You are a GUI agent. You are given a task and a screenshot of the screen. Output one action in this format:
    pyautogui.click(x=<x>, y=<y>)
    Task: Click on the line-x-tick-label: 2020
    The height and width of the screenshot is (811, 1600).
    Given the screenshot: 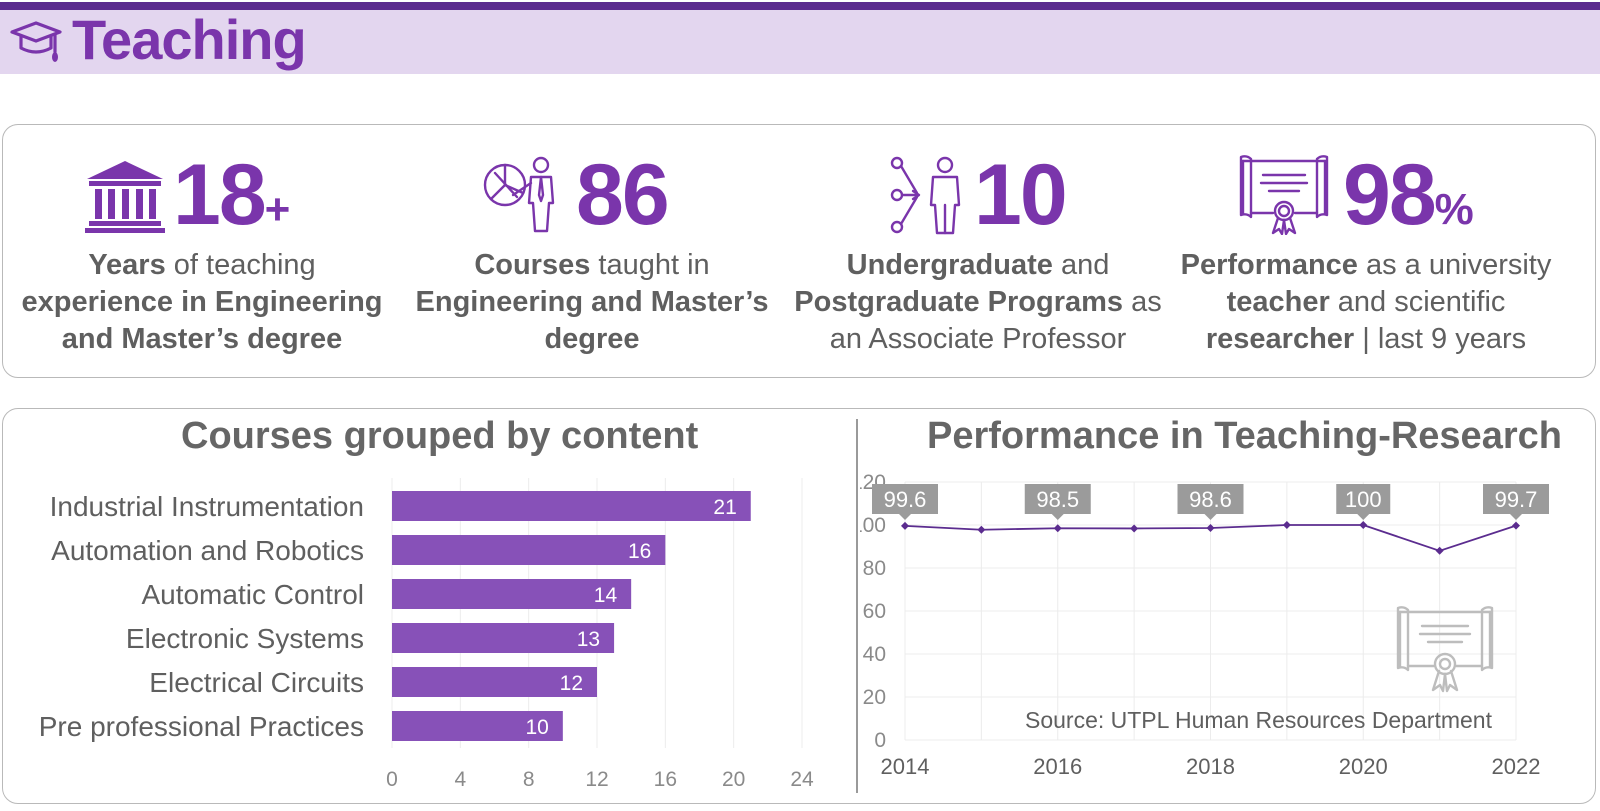 What is the action you would take?
    pyautogui.click(x=1363, y=766)
    